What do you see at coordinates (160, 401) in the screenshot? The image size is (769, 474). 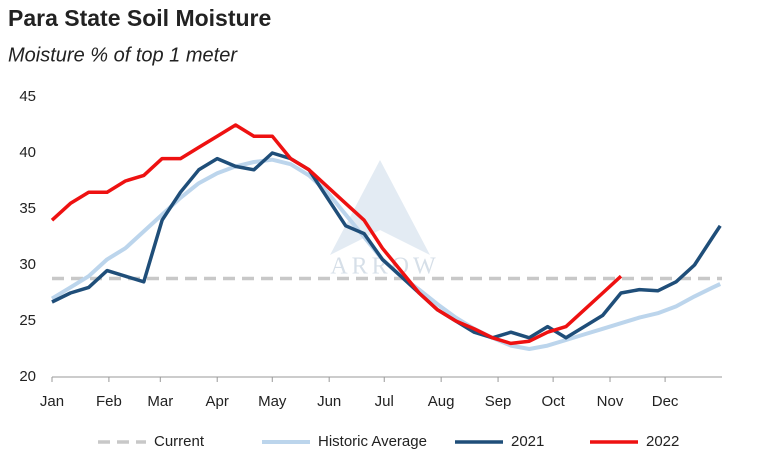 I see `x-tick-label: Mar` at bounding box center [160, 401].